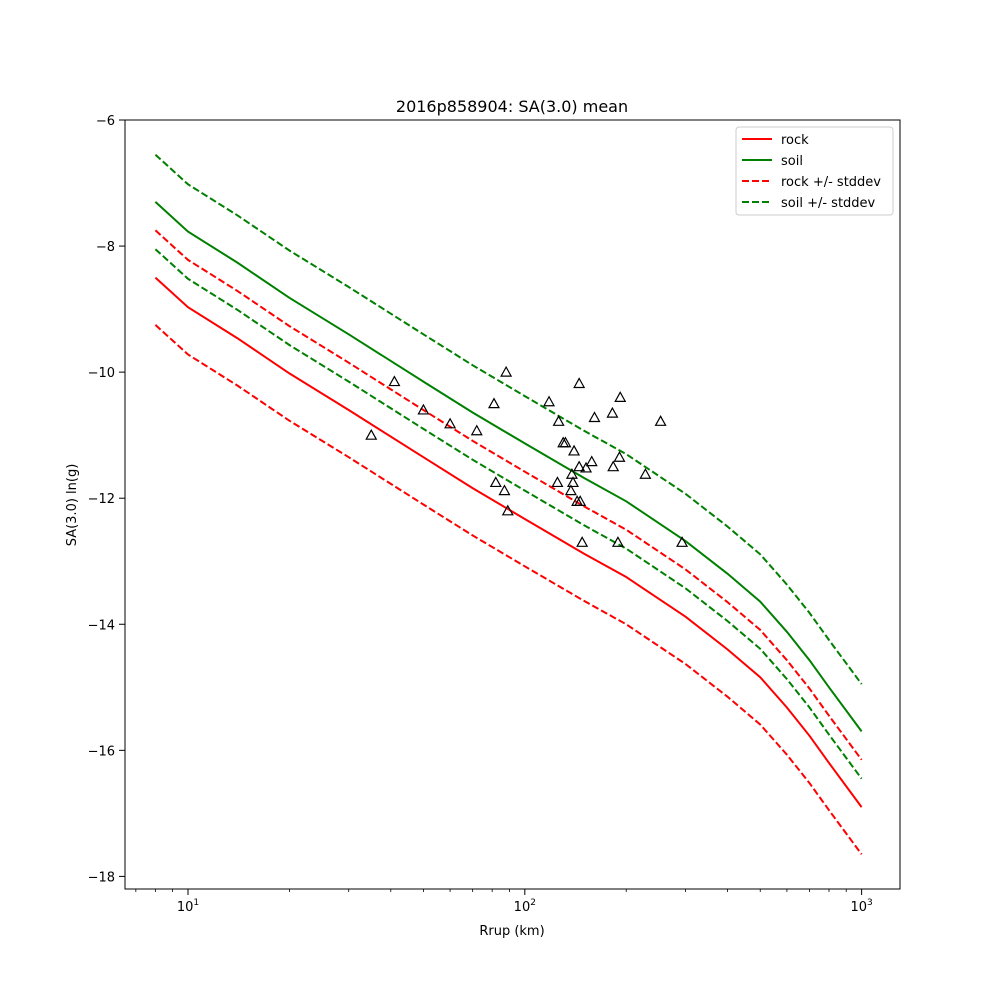 The image size is (1000, 1000). I want to click on legend-label: soil +/- stddev, so click(828, 203).